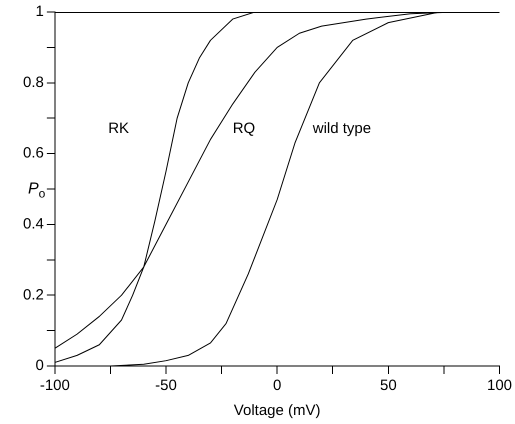  I want to click on y-tick-label: 0.8, so click(33, 82).